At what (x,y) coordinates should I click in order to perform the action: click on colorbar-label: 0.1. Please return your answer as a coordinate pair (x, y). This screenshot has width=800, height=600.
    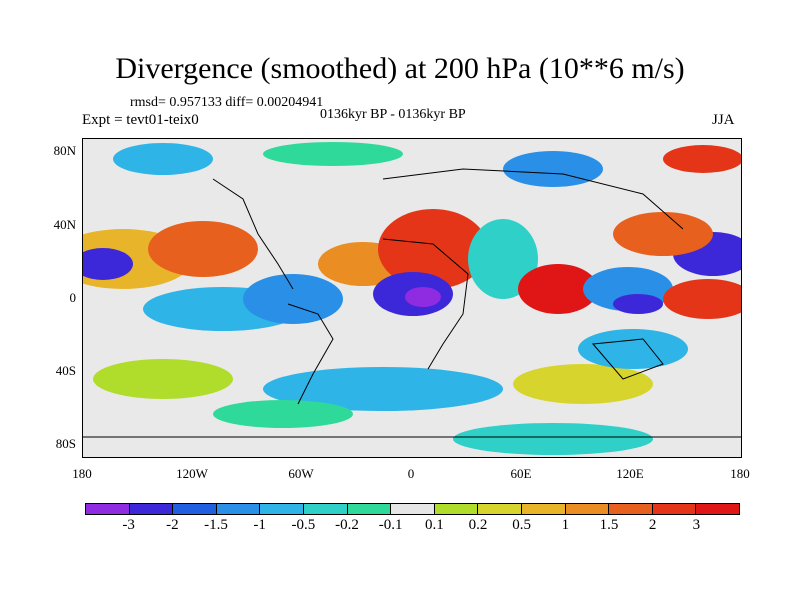
    Looking at the image, I should click on (434, 525).